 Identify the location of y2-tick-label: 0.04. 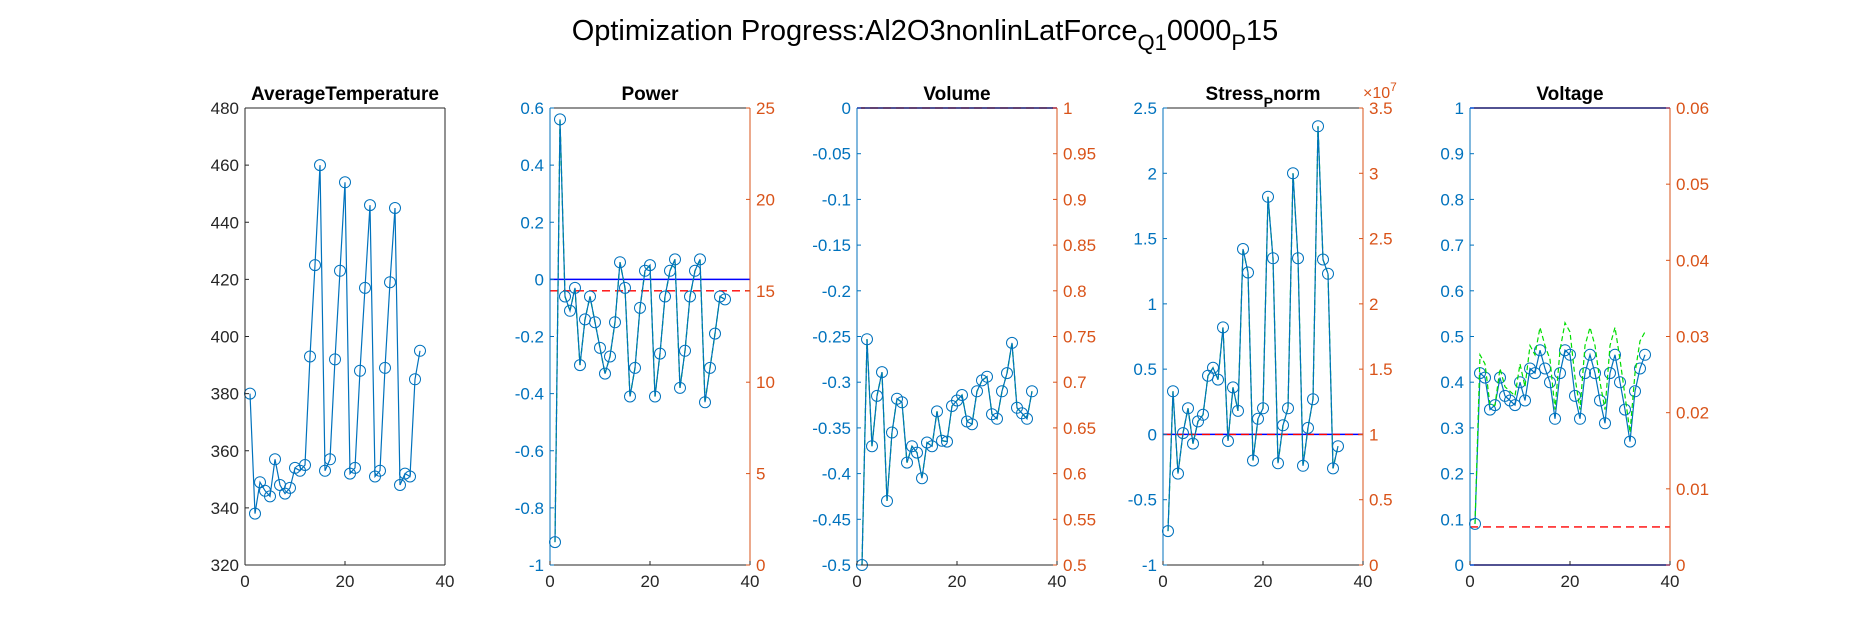
(1692, 260).